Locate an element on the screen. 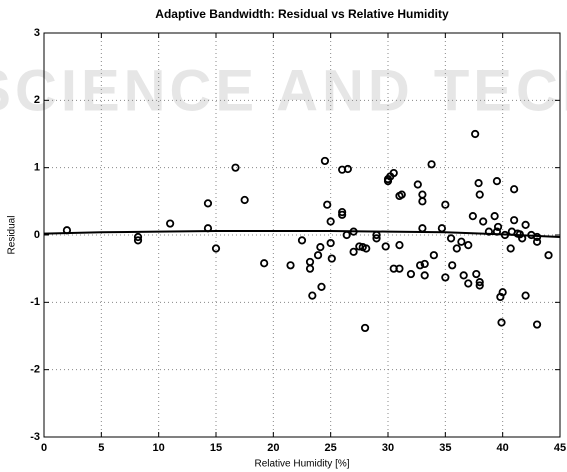  x-tick-label: 0 is located at coordinates (44, 448).